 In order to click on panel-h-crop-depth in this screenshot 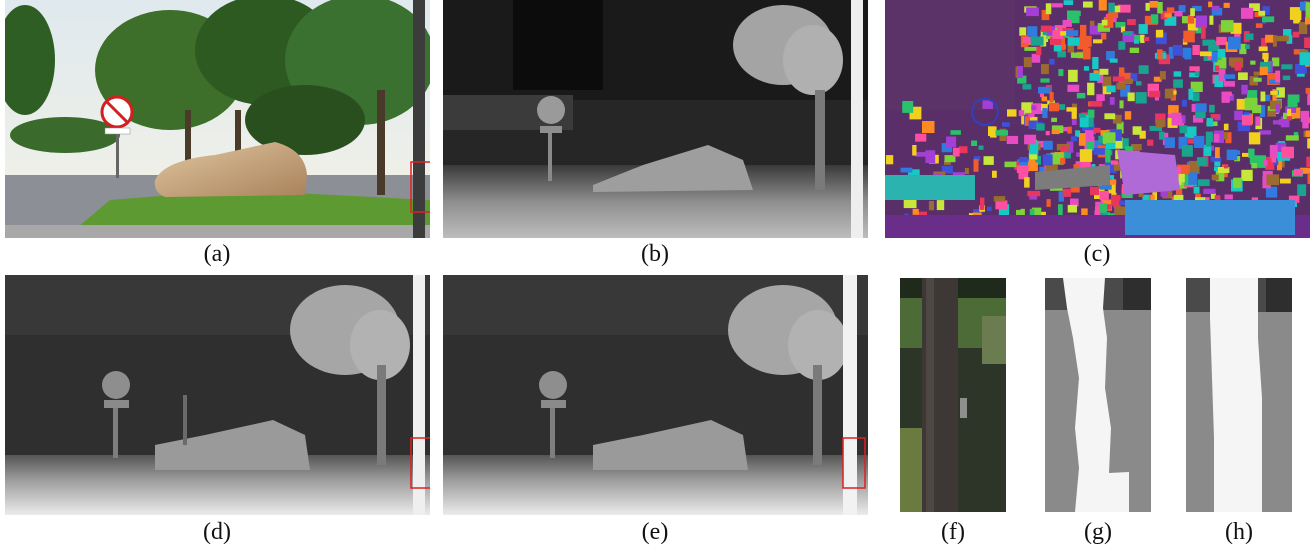, I will do `click(1239, 395)`.